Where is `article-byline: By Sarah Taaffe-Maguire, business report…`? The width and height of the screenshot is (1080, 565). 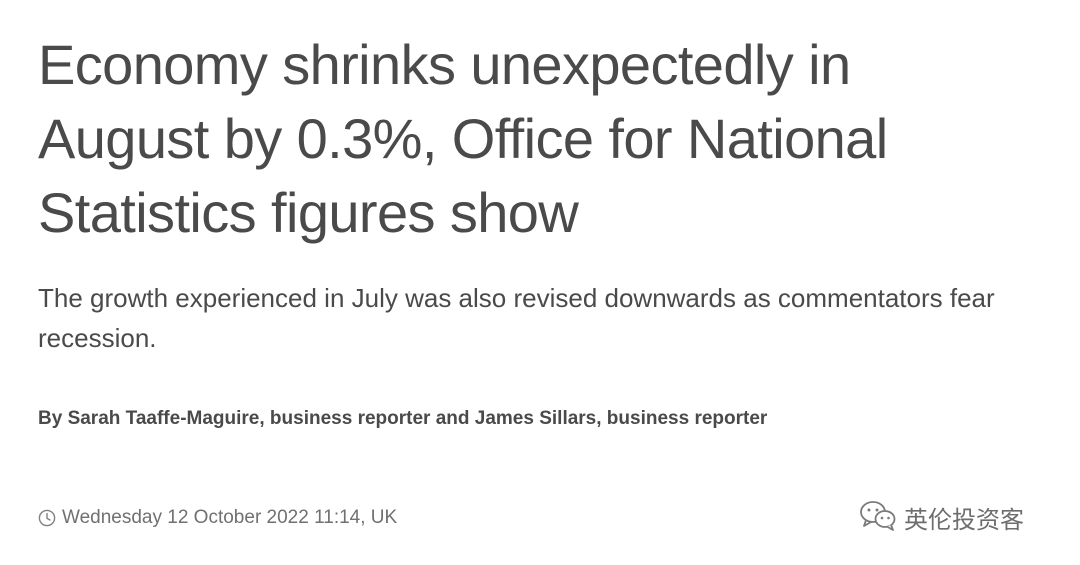 article-byline: By Sarah Taaffe-Maguire, business report… is located at coordinates (403, 418).